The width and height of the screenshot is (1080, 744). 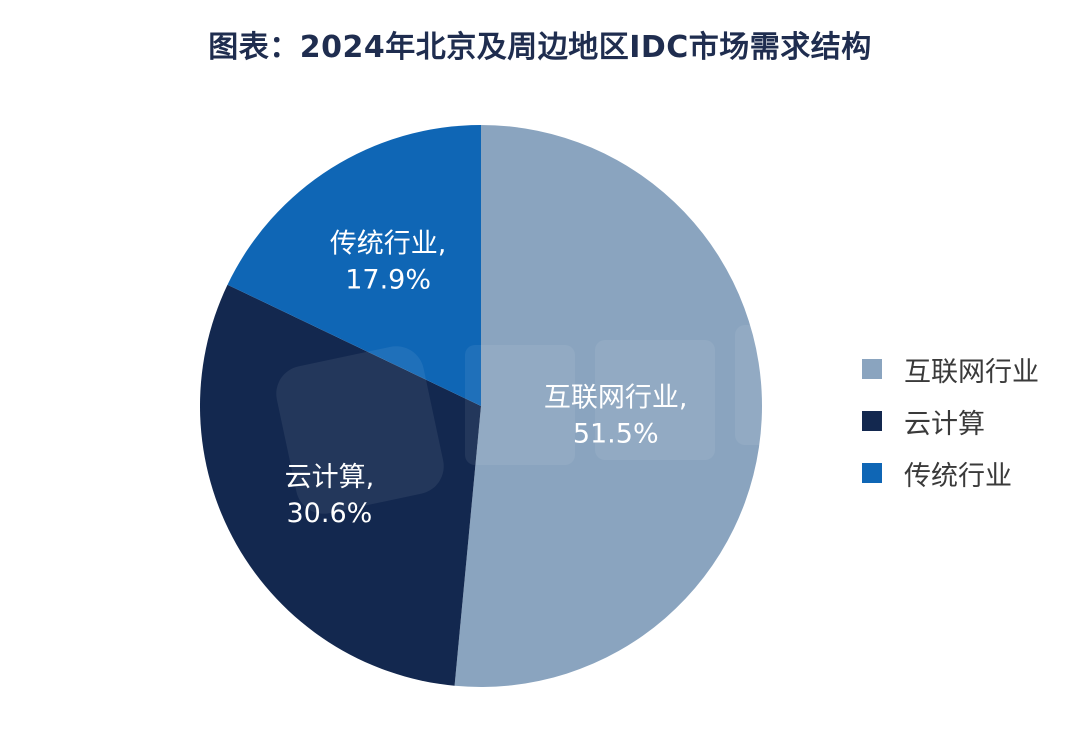 I want to click on slice-label-traditional: 传统行业, 17.9%, so click(x=388, y=262).